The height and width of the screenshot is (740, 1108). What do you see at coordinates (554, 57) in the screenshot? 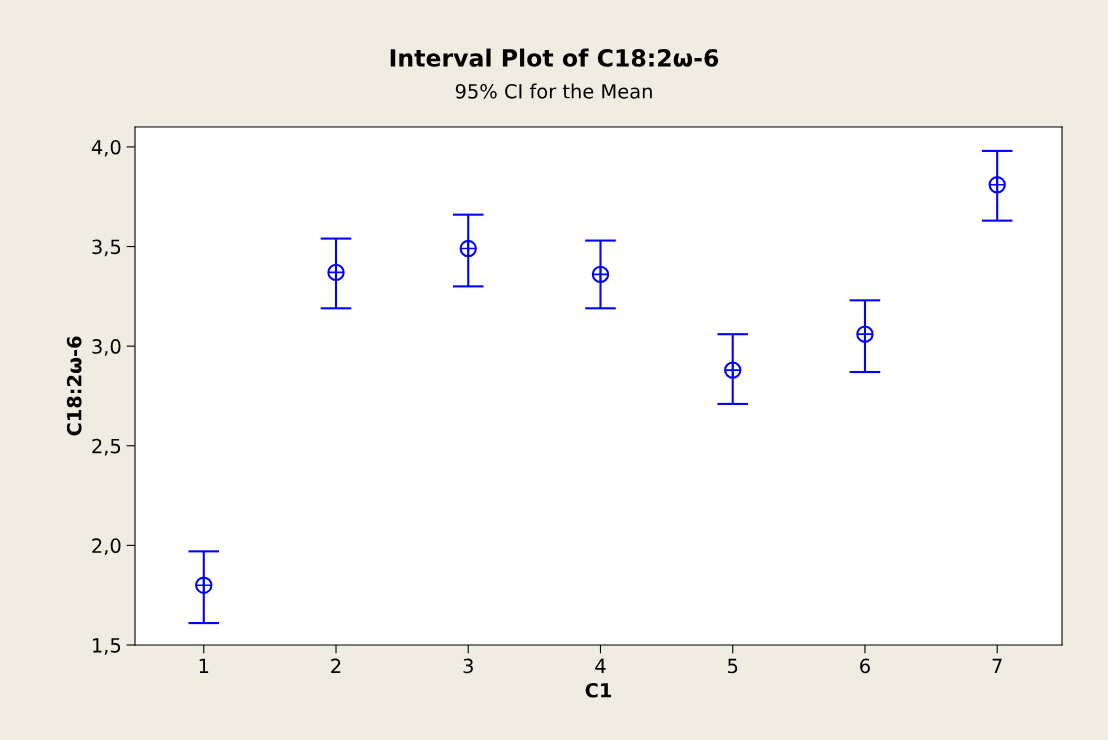
I see `chart-title: Interval Plot of C18:2ω-6` at bounding box center [554, 57].